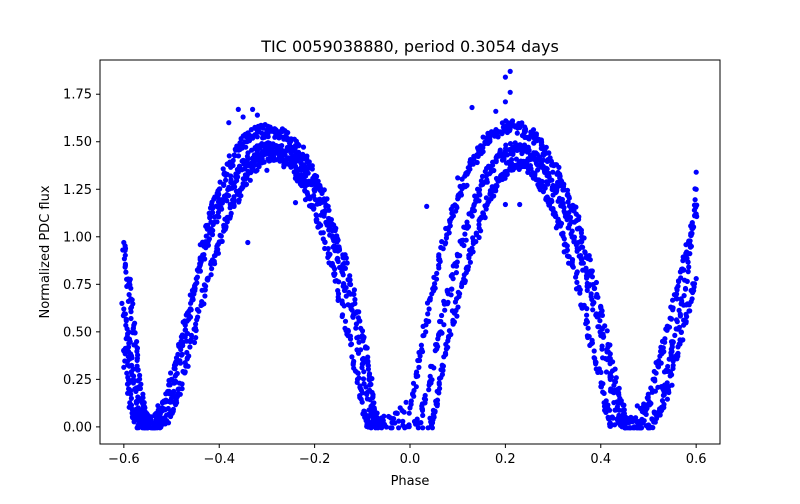 The width and height of the screenshot is (800, 504). Describe the element at coordinates (77, 142) in the screenshot. I see `y-tick-label: 1.50` at that location.